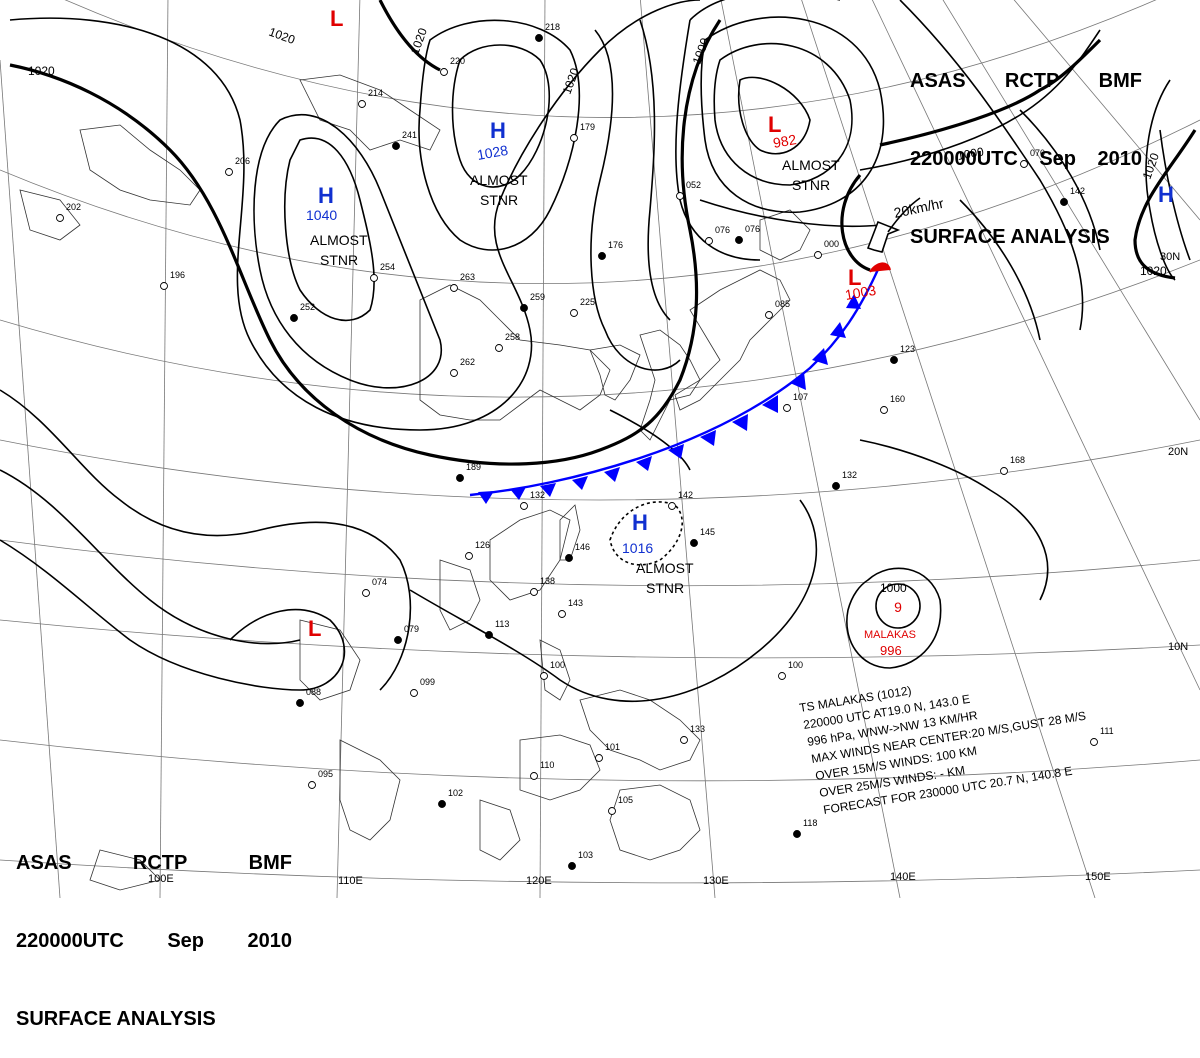 Image resolution: width=1200 pixels, height=1058 pixels. I want to click on pressure-value: 1003, so click(861, 292).